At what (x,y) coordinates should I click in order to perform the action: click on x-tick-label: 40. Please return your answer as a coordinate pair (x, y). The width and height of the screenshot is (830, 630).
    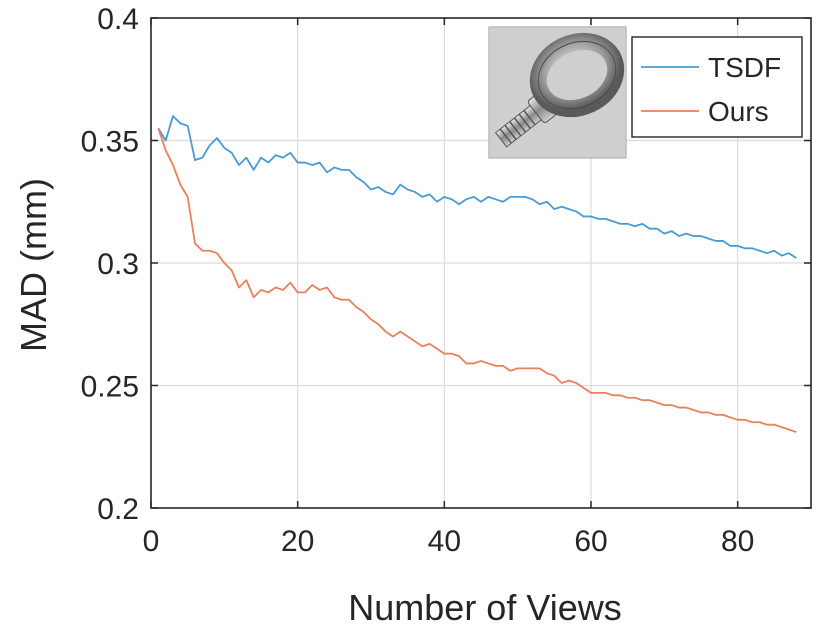
    Looking at the image, I should click on (444, 541).